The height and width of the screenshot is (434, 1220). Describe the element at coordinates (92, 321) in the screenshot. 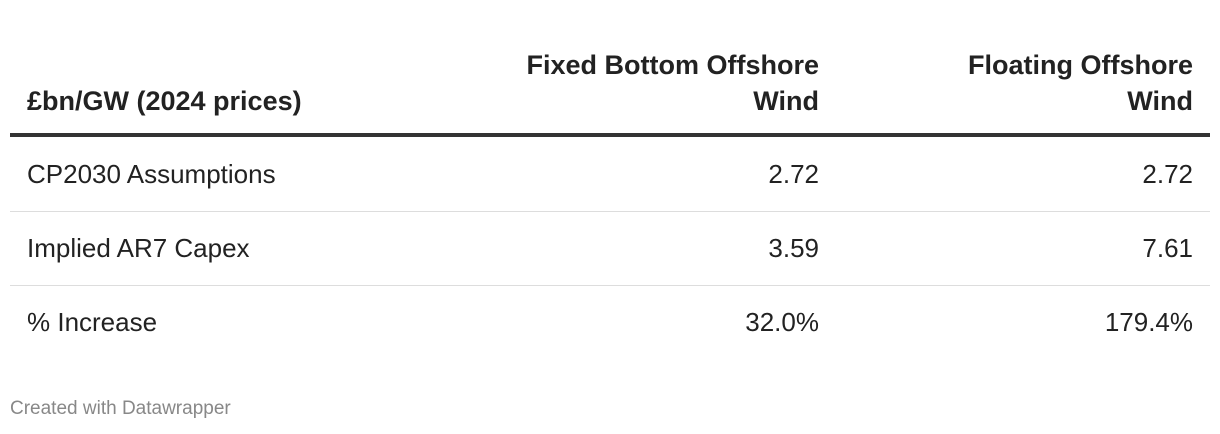

I see `row-label: % Increase` at that location.